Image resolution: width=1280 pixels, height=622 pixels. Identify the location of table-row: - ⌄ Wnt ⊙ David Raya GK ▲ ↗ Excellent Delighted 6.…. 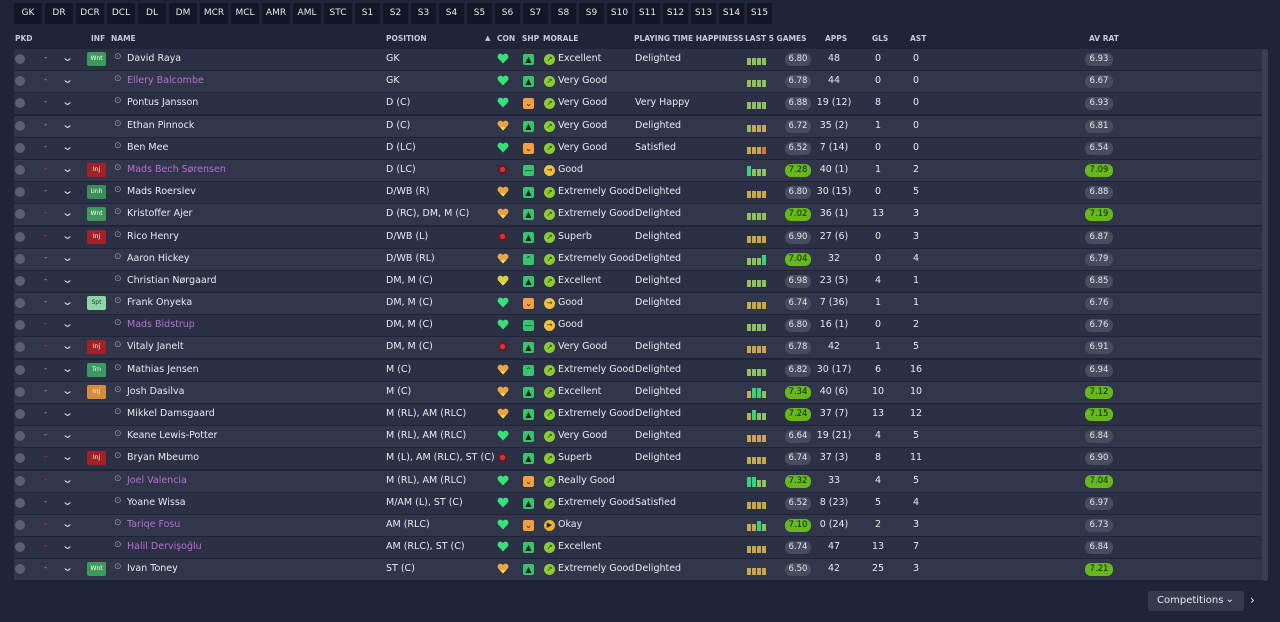
(640, 59).